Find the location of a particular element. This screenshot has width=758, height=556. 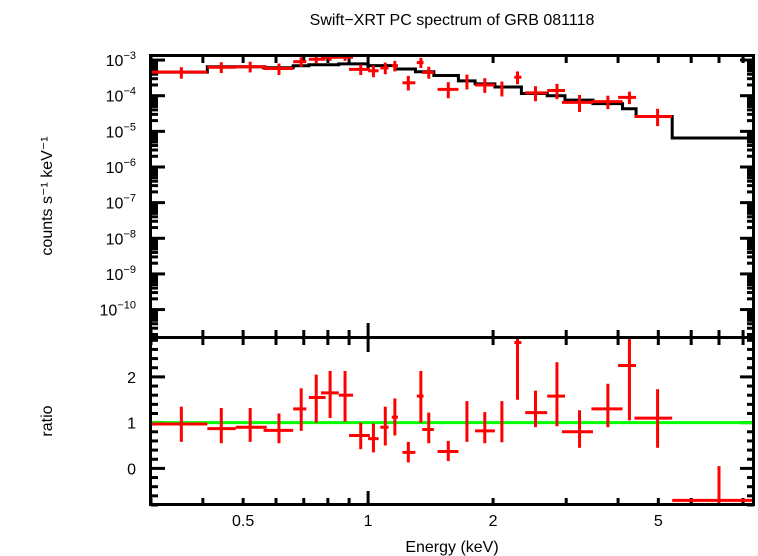

x-axis-label: Energy (keV) is located at coordinates (451, 547).